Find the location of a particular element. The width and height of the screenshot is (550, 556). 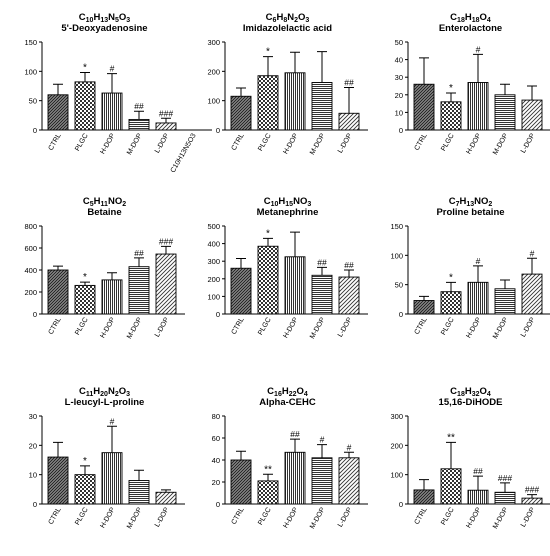

chart-title: L-leucyl-L-proline is located at coordinates (104, 402).